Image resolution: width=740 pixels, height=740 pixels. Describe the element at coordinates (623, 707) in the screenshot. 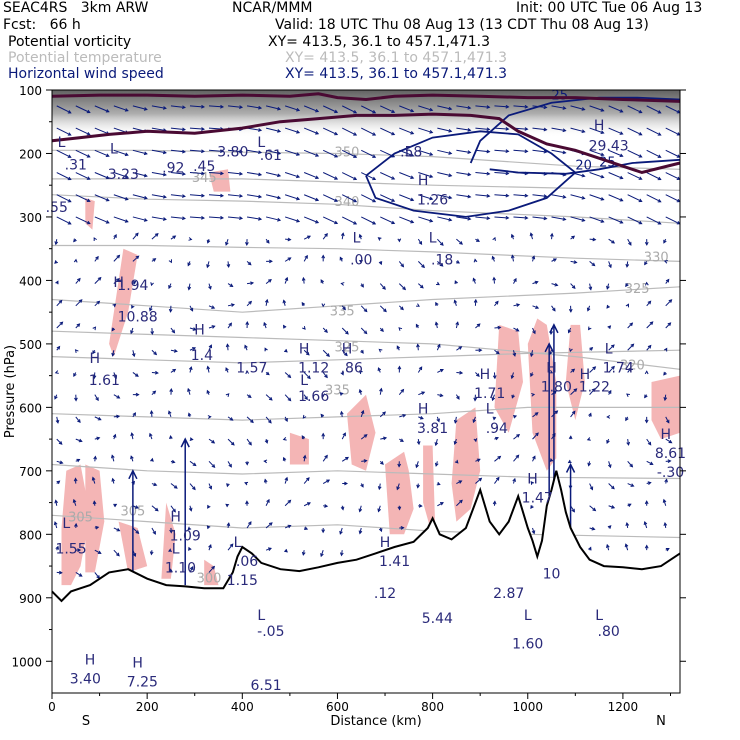

I see `x-tick-label: 1200` at that location.